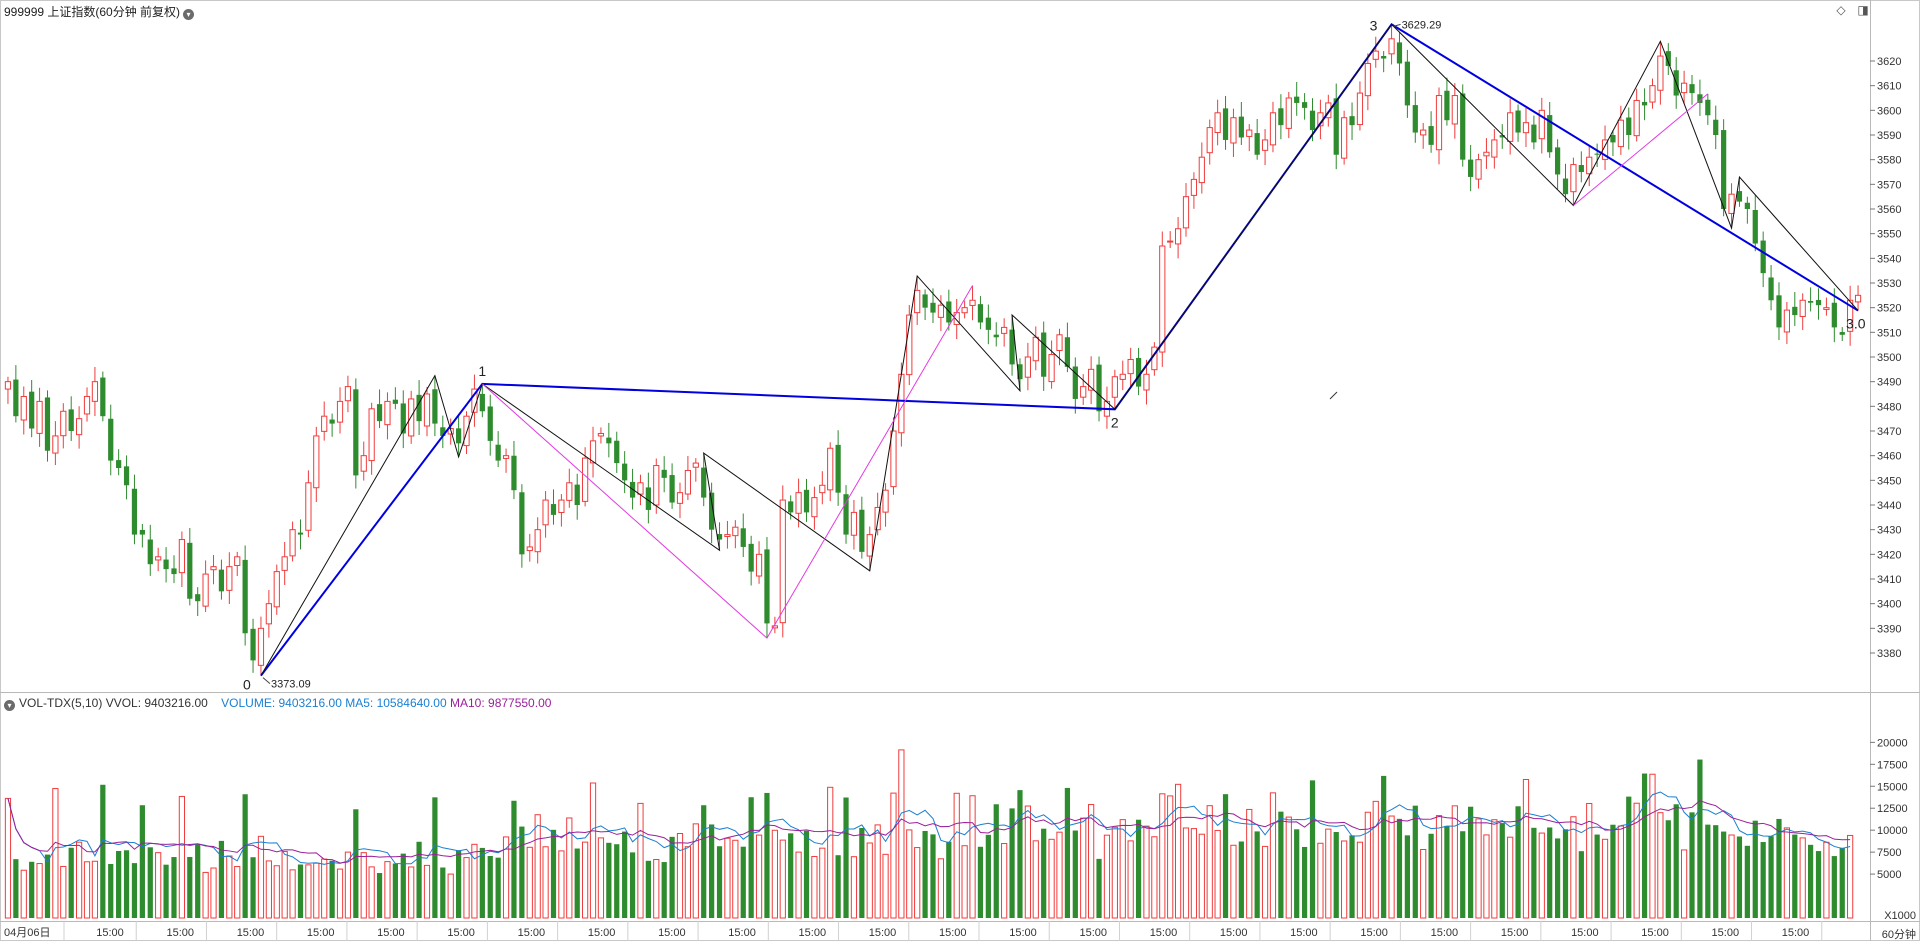  What do you see at coordinates (189, 14) in the screenshot?
I see `title-menu-icon: ▾` at bounding box center [189, 14].